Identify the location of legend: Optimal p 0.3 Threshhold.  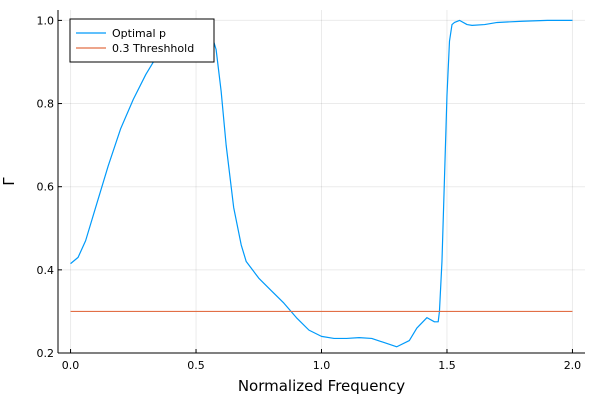
(142, 40).